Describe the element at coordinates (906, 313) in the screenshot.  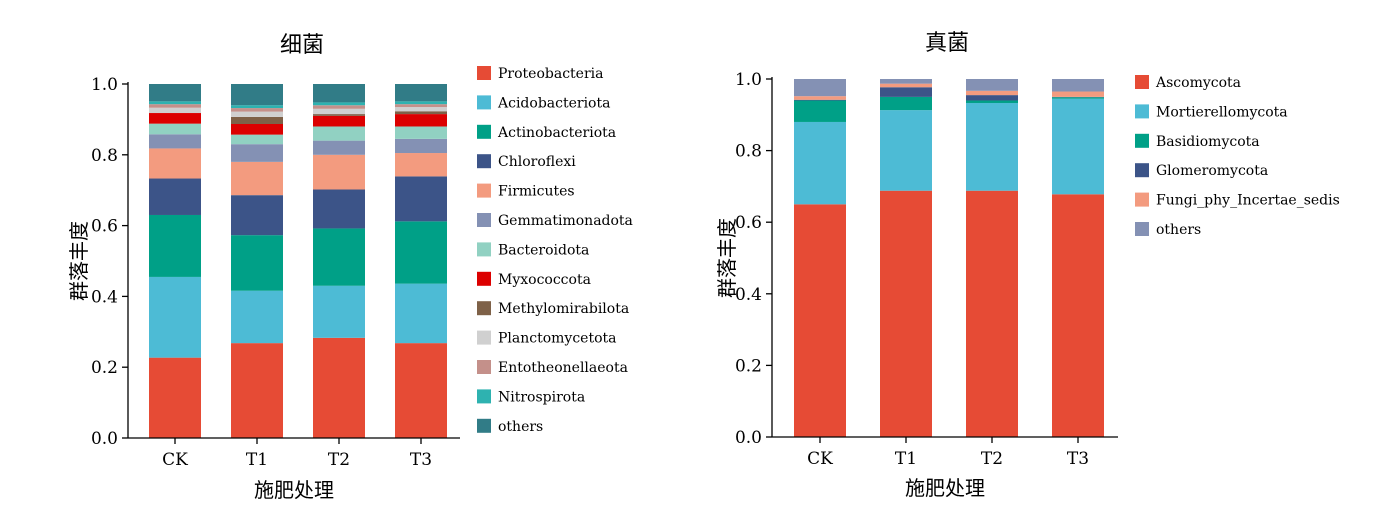
I see `bar-segment-T1-Ascomycota` at that location.